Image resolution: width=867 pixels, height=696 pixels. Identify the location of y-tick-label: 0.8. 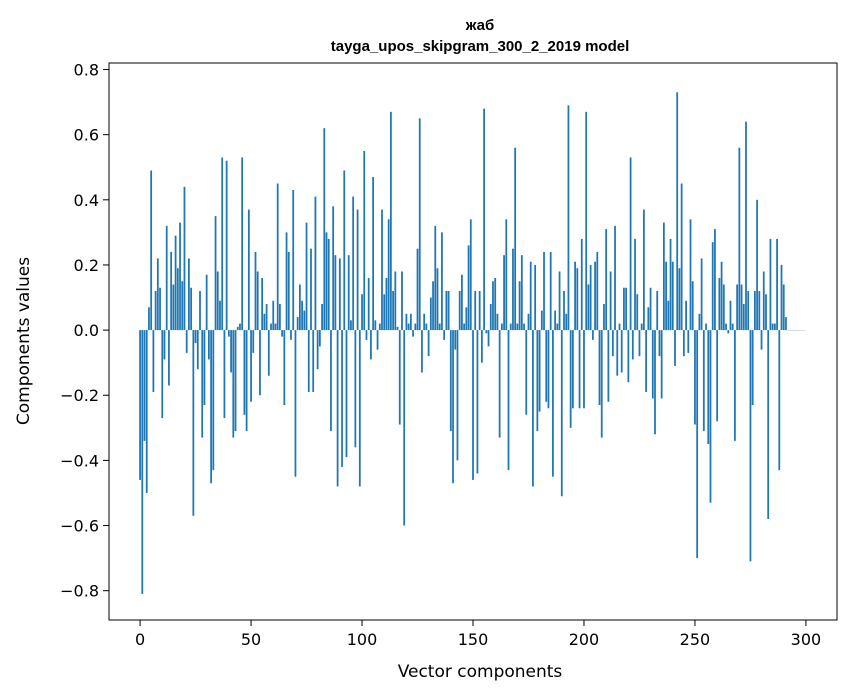
(86, 70).